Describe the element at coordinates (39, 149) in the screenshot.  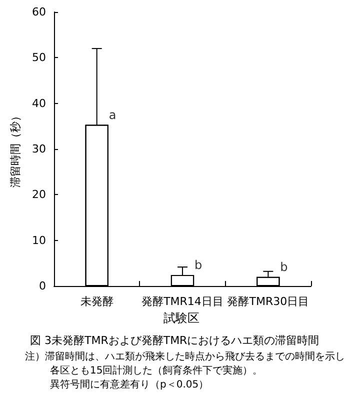
I see `y-tick-label: 30` at that location.